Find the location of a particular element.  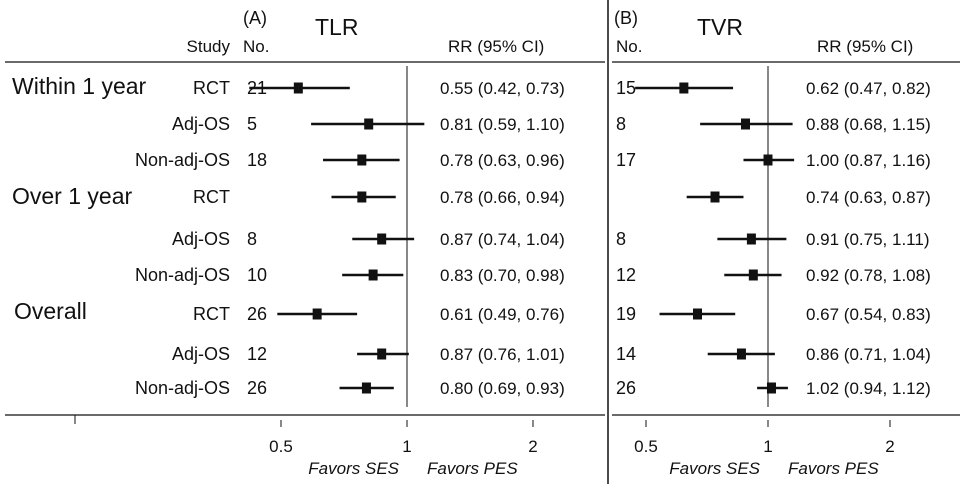

rr-ci-text: 0.87 (0.76, 1.01) is located at coordinates (502, 354).